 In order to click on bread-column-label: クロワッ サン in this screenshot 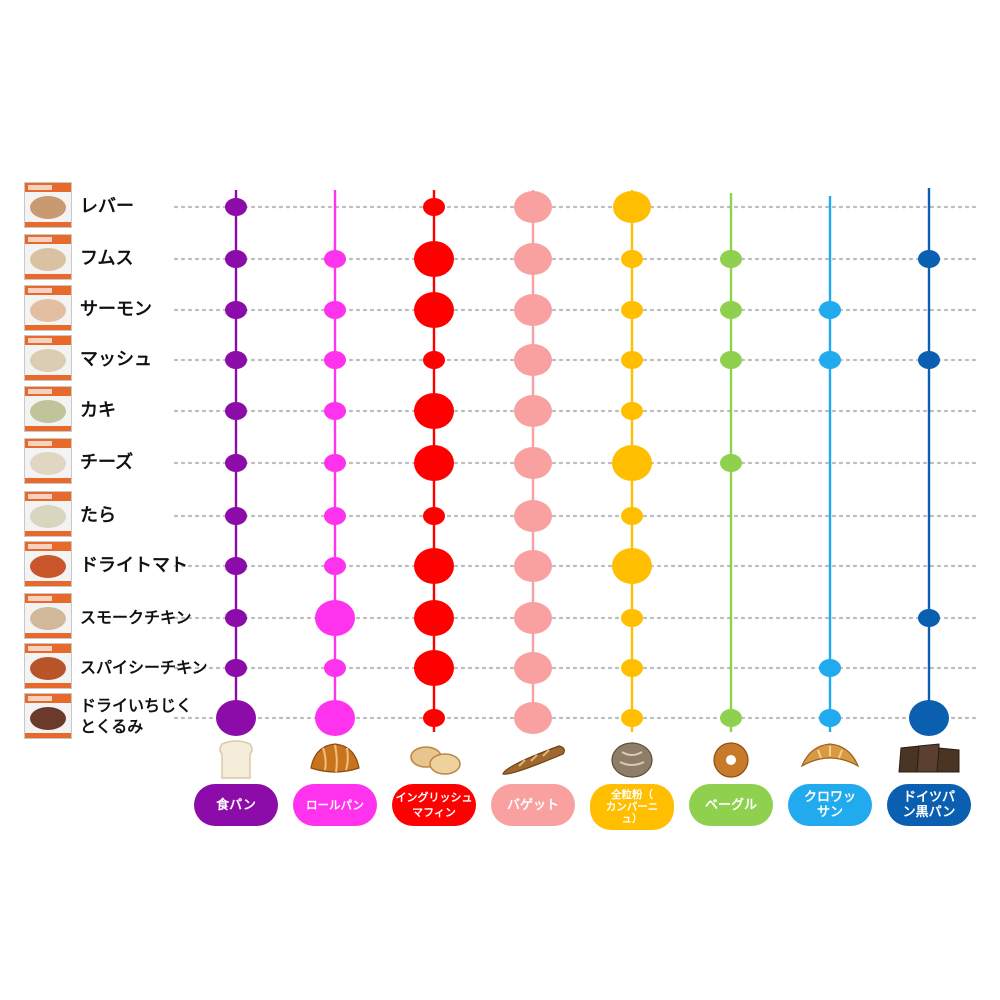, I will do `click(830, 805)`.